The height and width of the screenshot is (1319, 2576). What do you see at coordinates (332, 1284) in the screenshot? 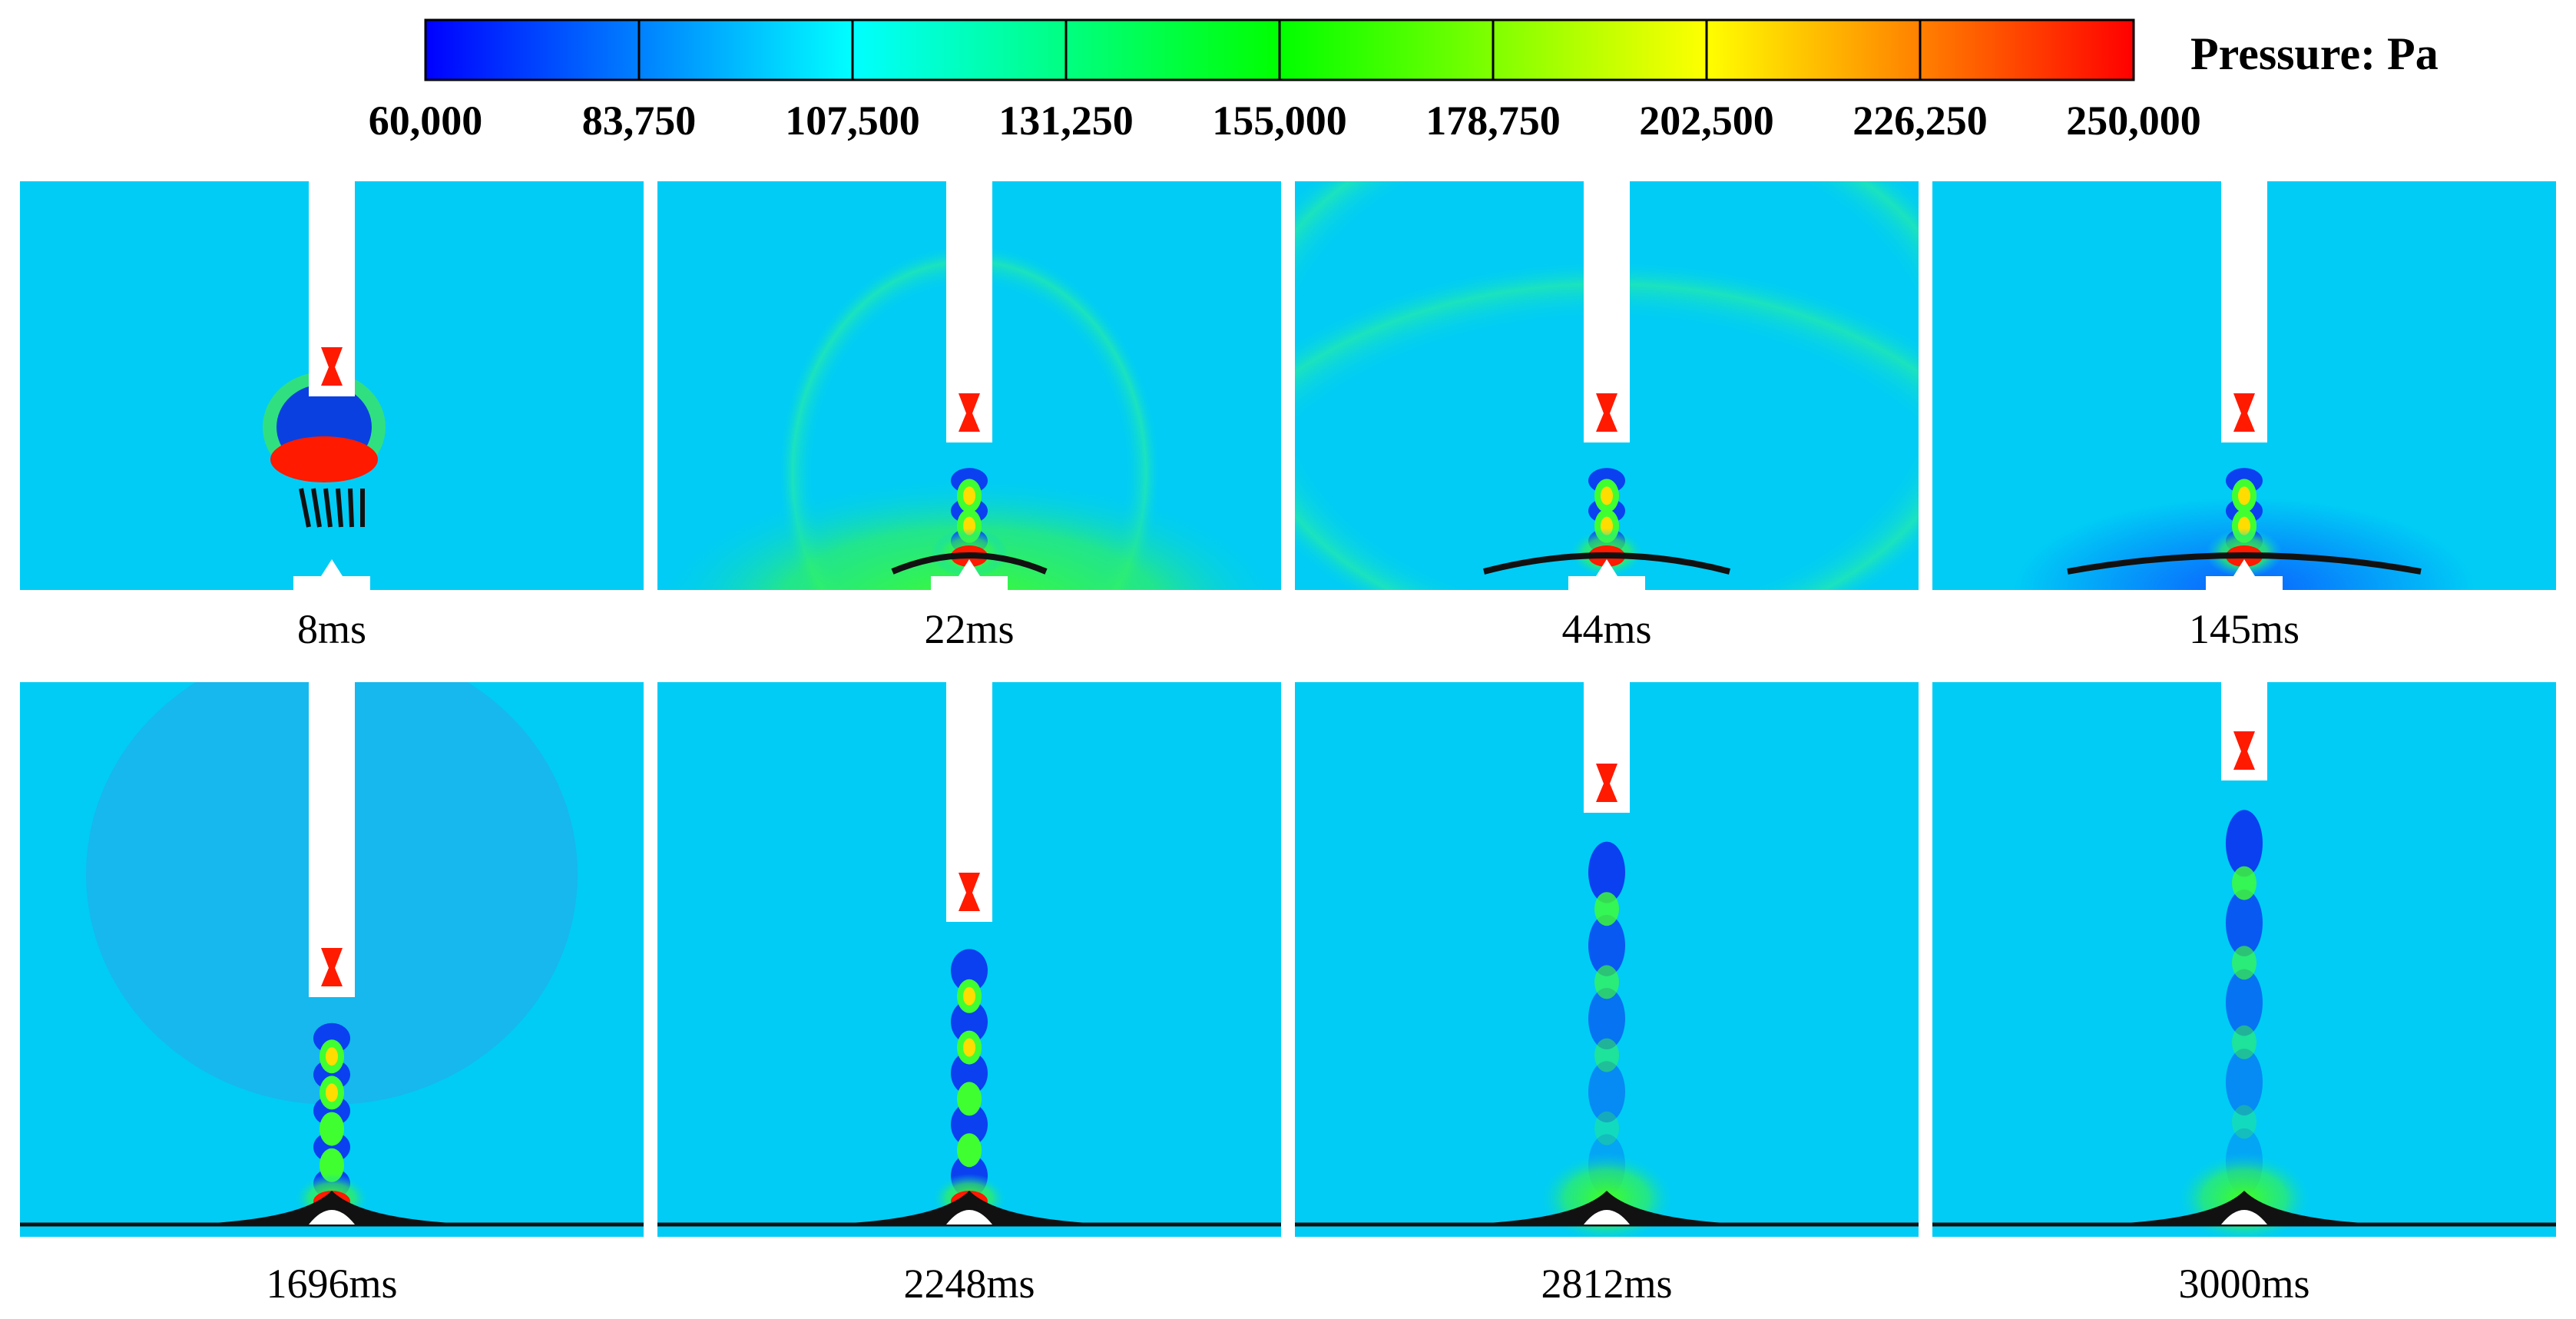
I see `panel-time-label: 1696ms` at bounding box center [332, 1284].